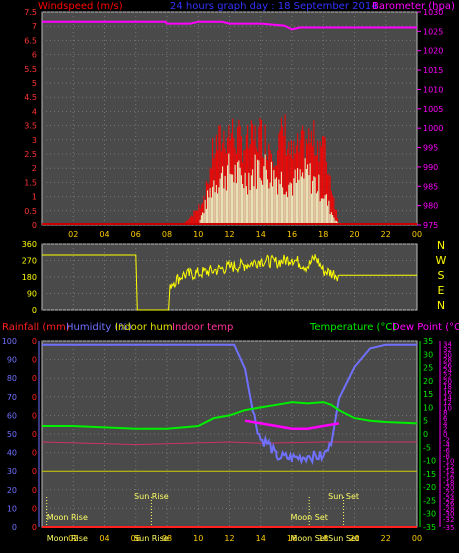 This screenshot has width=459, height=553. Describe the element at coordinates (433, 89) in the screenshot. I see `barometer-tick-label: 1010` at that location.